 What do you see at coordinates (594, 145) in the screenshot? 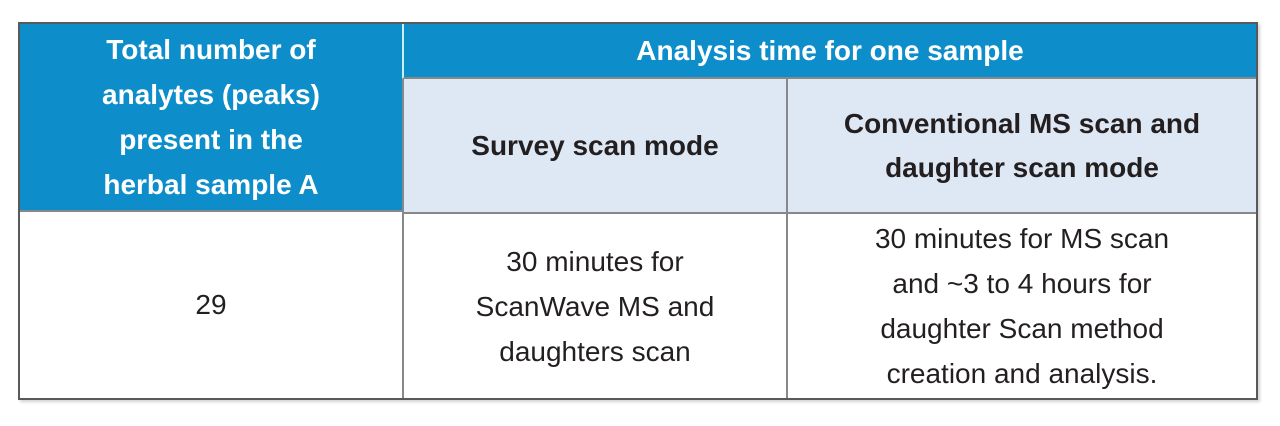
I see `subheader-cell-survey-scan-mode: Survey scan mode` at bounding box center [594, 145].